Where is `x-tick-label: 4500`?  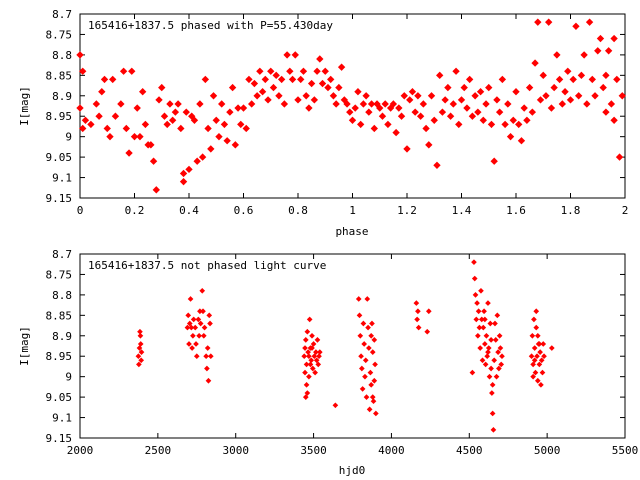
x-tick-label: 4500 is located at coordinates (469, 450).